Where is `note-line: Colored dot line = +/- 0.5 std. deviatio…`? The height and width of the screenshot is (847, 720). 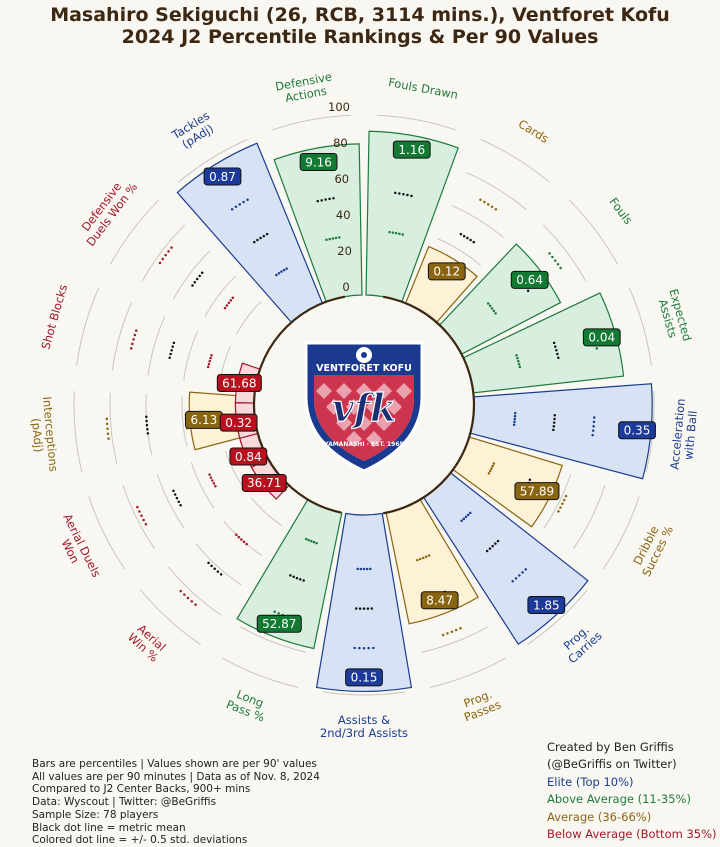
note-line: Colored dot line = +/- 0.5 std. deviatio… is located at coordinates (140, 840).